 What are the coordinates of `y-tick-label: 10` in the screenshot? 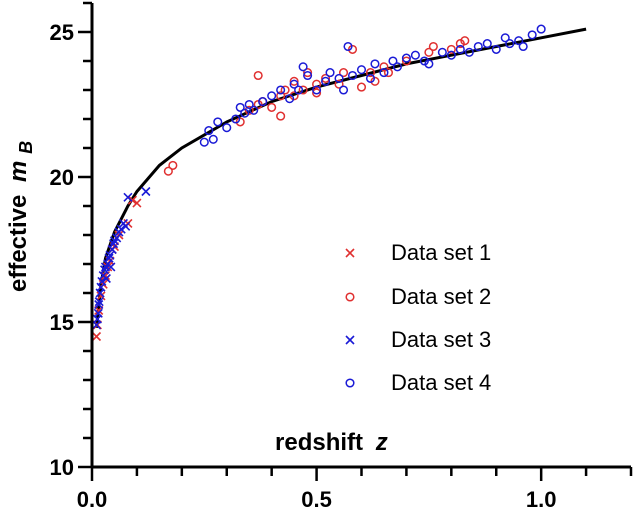 It's located at (62, 467).